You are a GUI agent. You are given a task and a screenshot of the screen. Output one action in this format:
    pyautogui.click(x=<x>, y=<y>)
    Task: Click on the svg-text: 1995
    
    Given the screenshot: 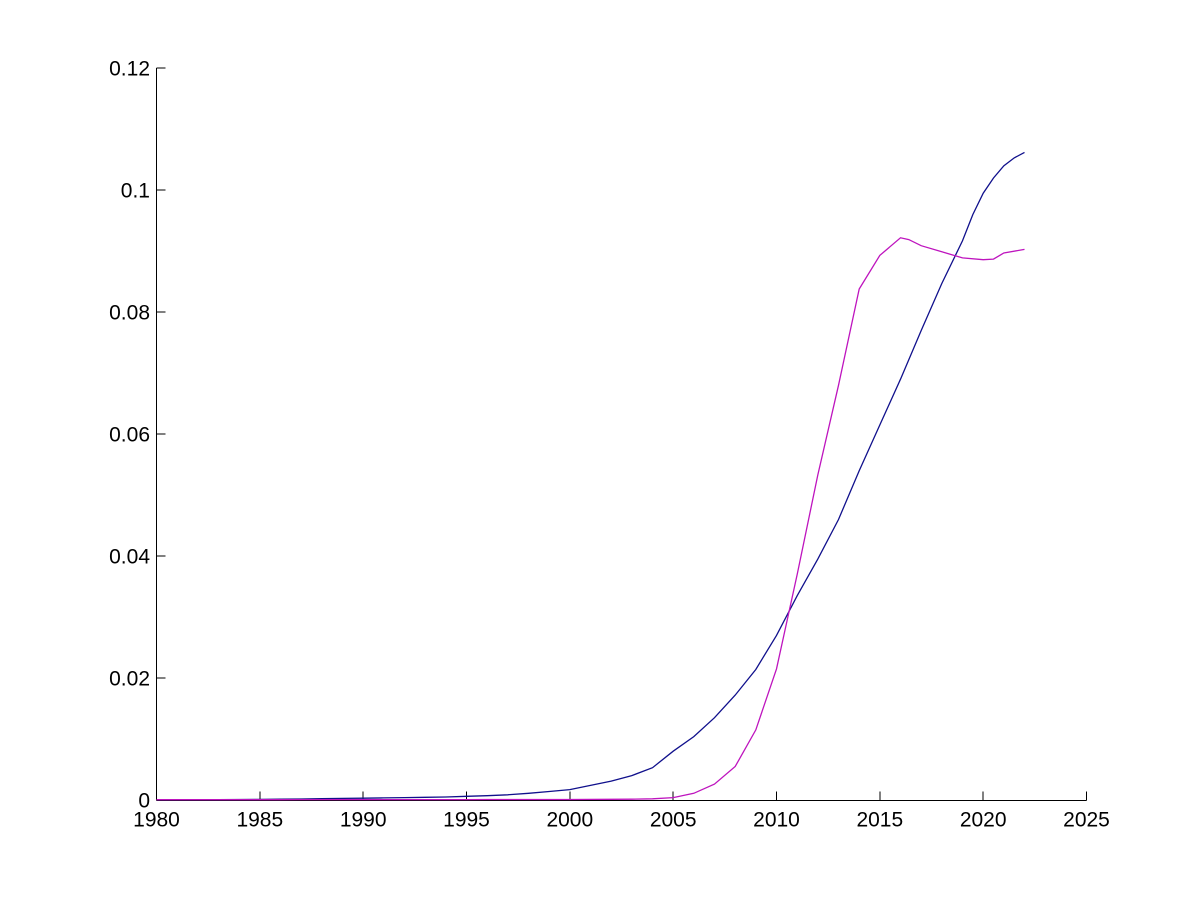 What is the action you would take?
    pyautogui.click(x=466, y=820)
    